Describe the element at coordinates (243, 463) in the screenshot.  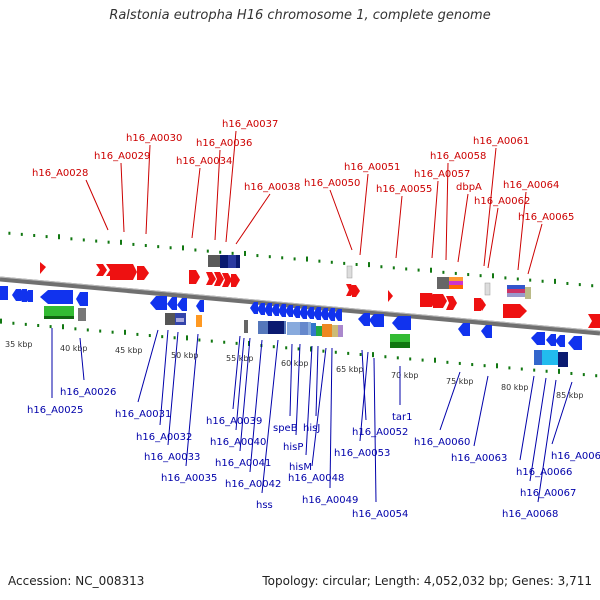
I see `gene-label: h16_A0041` at that location.